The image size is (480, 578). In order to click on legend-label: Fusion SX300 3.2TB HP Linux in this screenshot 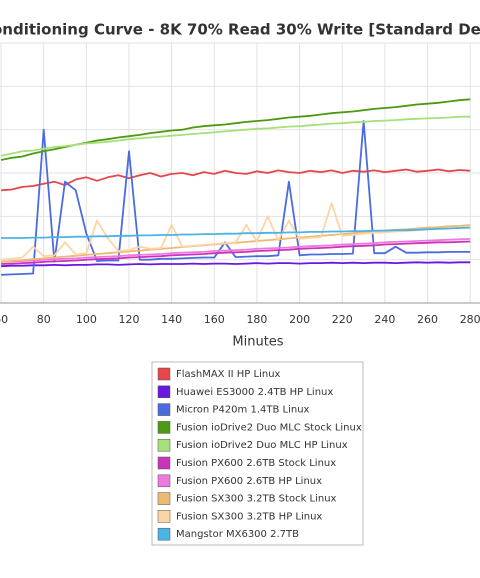, I will do `click(249, 516)`.